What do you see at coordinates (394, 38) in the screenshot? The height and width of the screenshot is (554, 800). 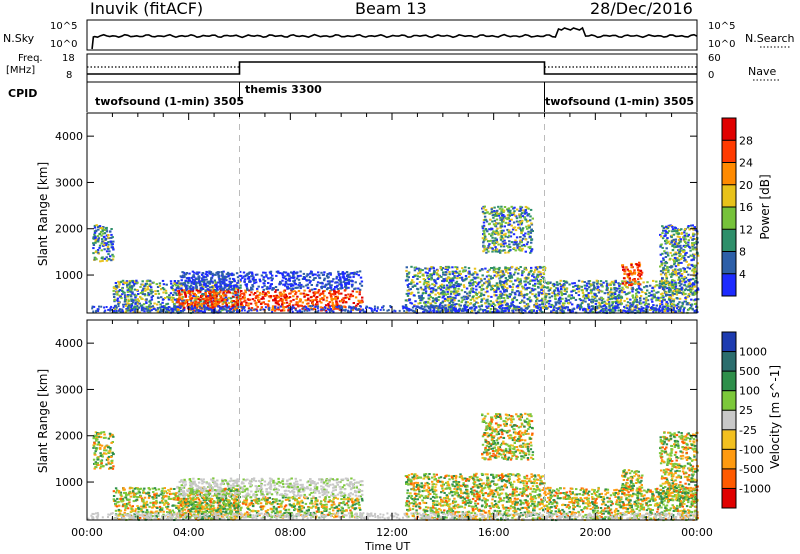 I see `nsky-line` at bounding box center [394, 38].